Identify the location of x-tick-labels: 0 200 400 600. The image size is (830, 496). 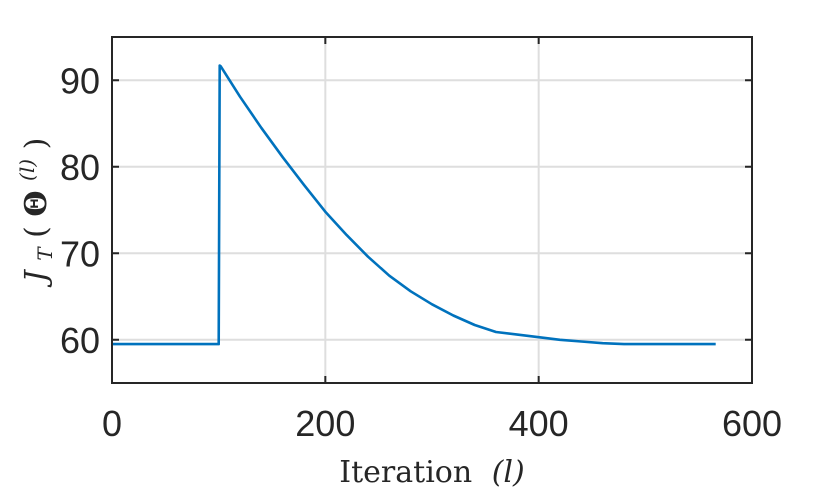
(442, 423).